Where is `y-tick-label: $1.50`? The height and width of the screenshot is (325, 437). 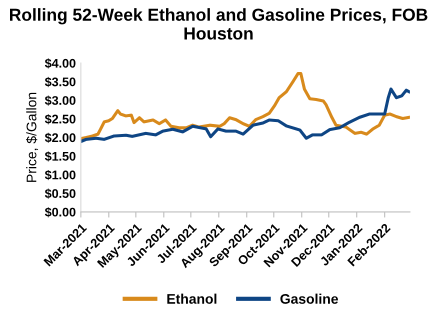 y-tick-label: $1.50 is located at coordinates (60, 156).